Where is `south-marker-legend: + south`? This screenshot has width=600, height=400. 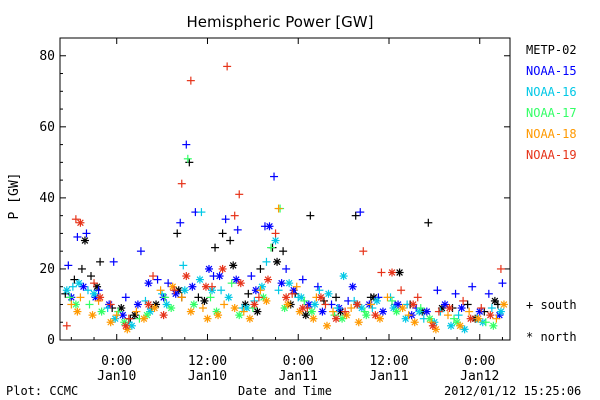
south-marker-legend: + south is located at coordinates (551, 305).